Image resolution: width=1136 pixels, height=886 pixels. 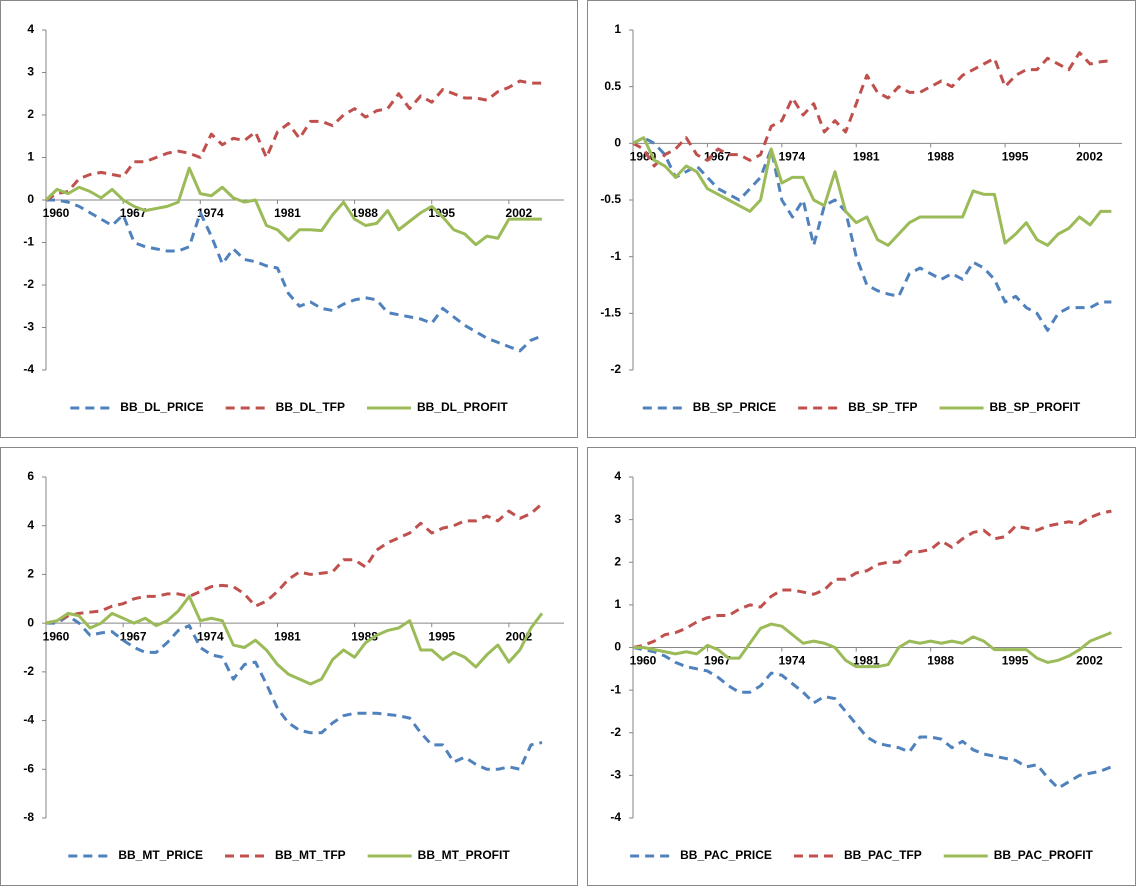 I want to click on legend-label: BB_SP_TFP, so click(x=882, y=407).